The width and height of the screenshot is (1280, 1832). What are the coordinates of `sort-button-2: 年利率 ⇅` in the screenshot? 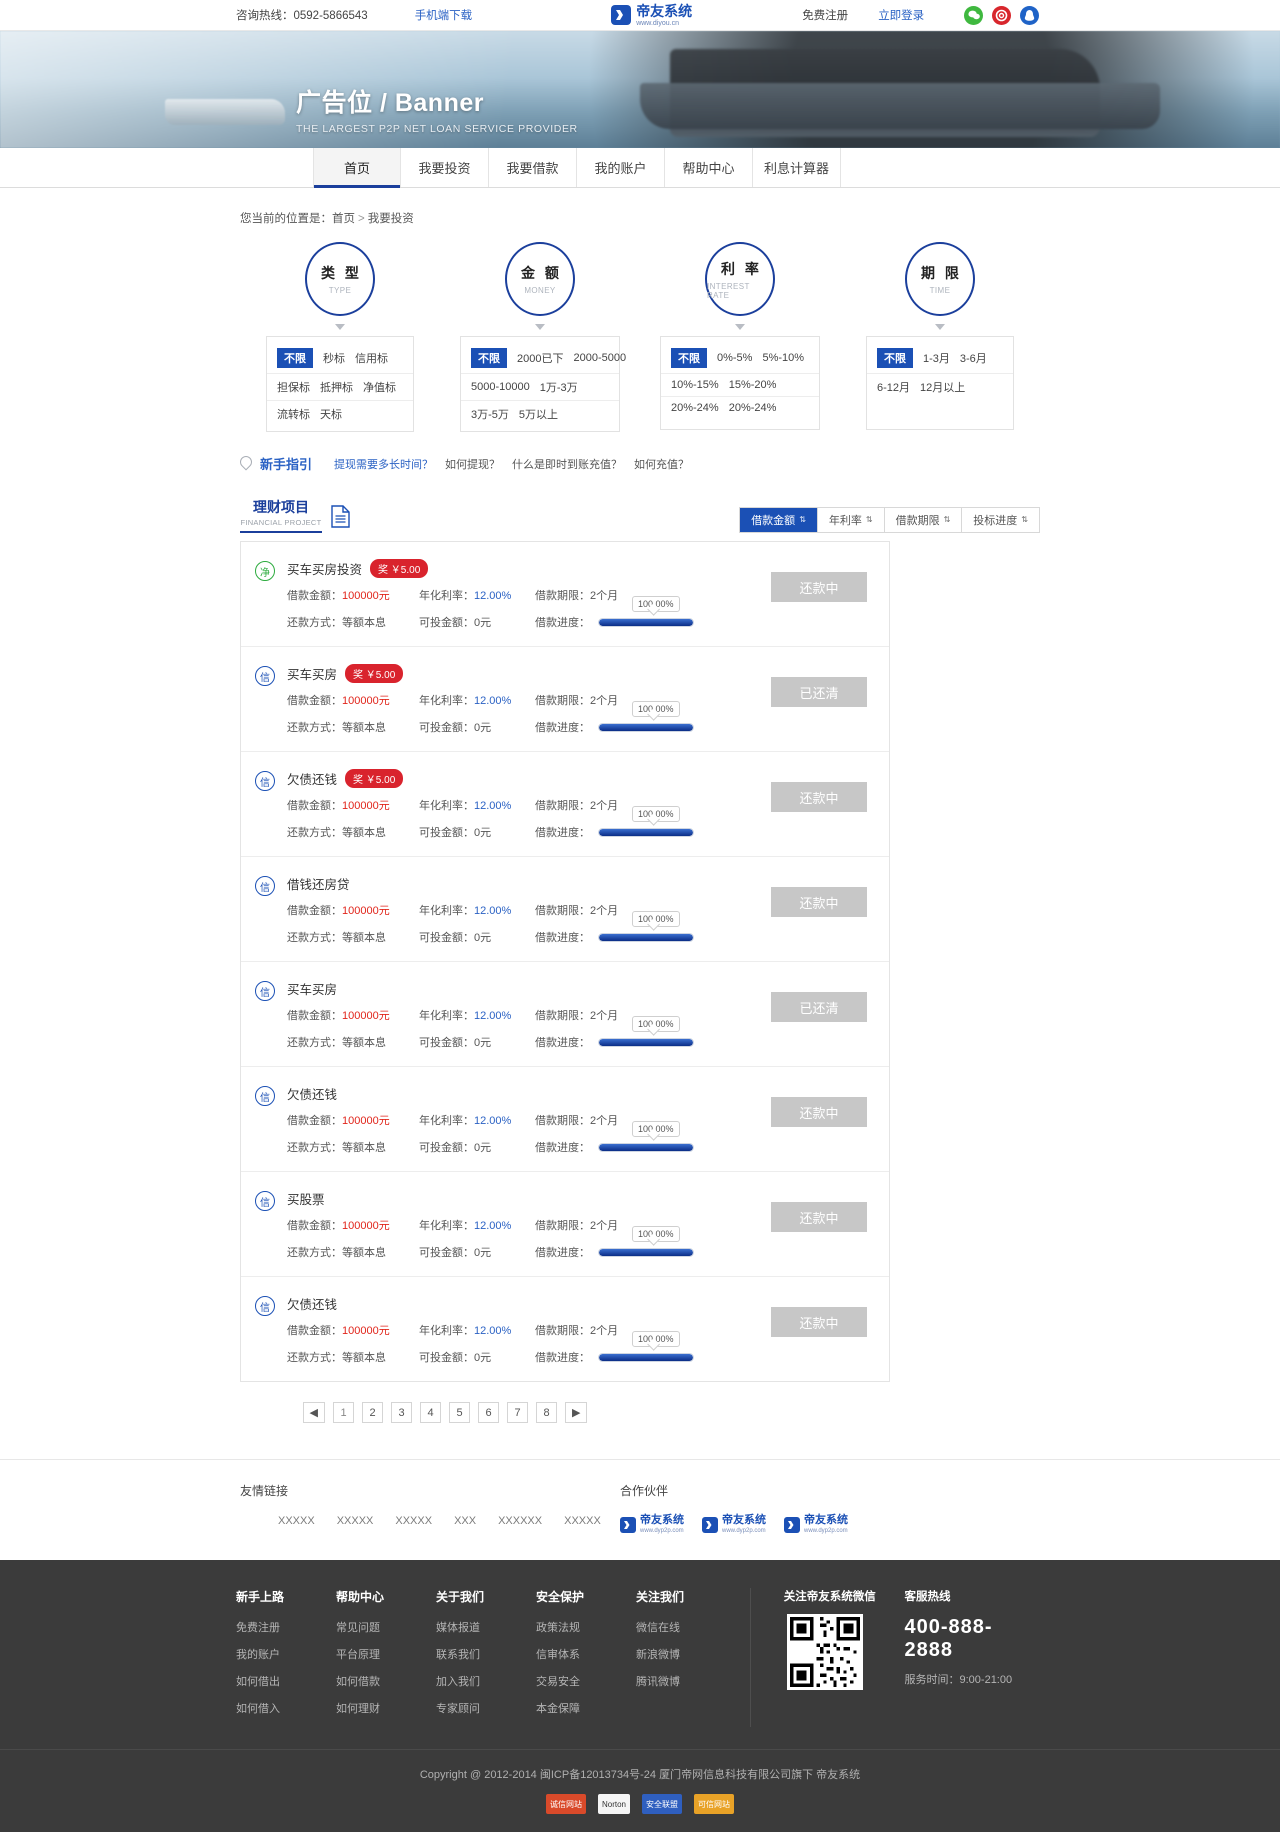 It's located at (851, 520).